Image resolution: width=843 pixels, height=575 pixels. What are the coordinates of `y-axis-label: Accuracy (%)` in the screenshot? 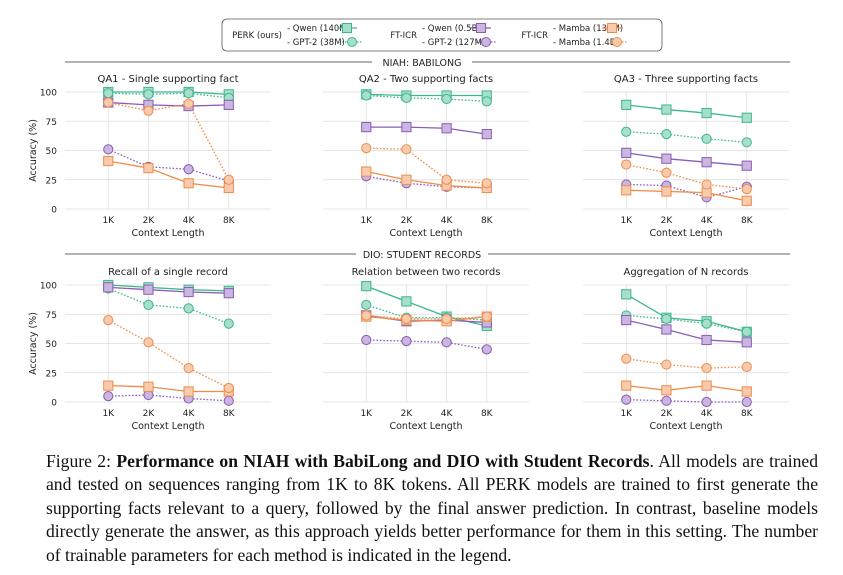 It's located at (33, 150).